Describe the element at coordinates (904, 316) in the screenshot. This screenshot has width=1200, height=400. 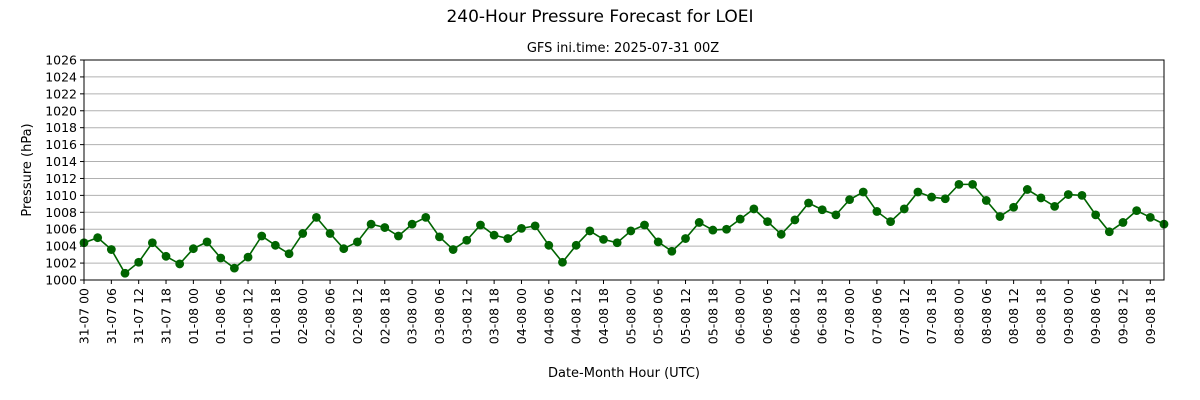
I see `x-tick-label: 07-08 12` at that location.